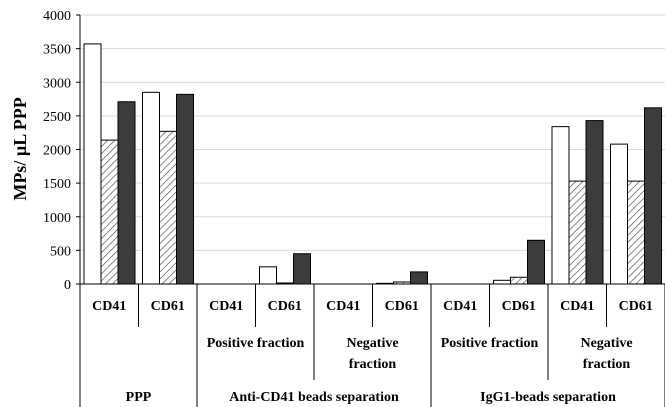  I want to click on y-tick-label: 0, so click(67, 285).